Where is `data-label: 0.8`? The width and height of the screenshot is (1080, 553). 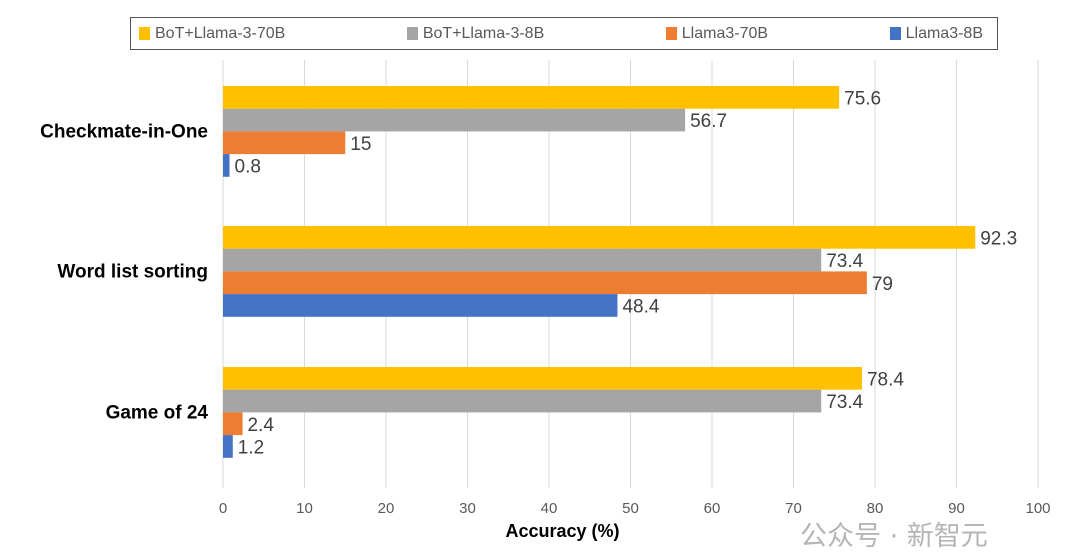
data-label: 0.8 is located at coordinates (248, 166).